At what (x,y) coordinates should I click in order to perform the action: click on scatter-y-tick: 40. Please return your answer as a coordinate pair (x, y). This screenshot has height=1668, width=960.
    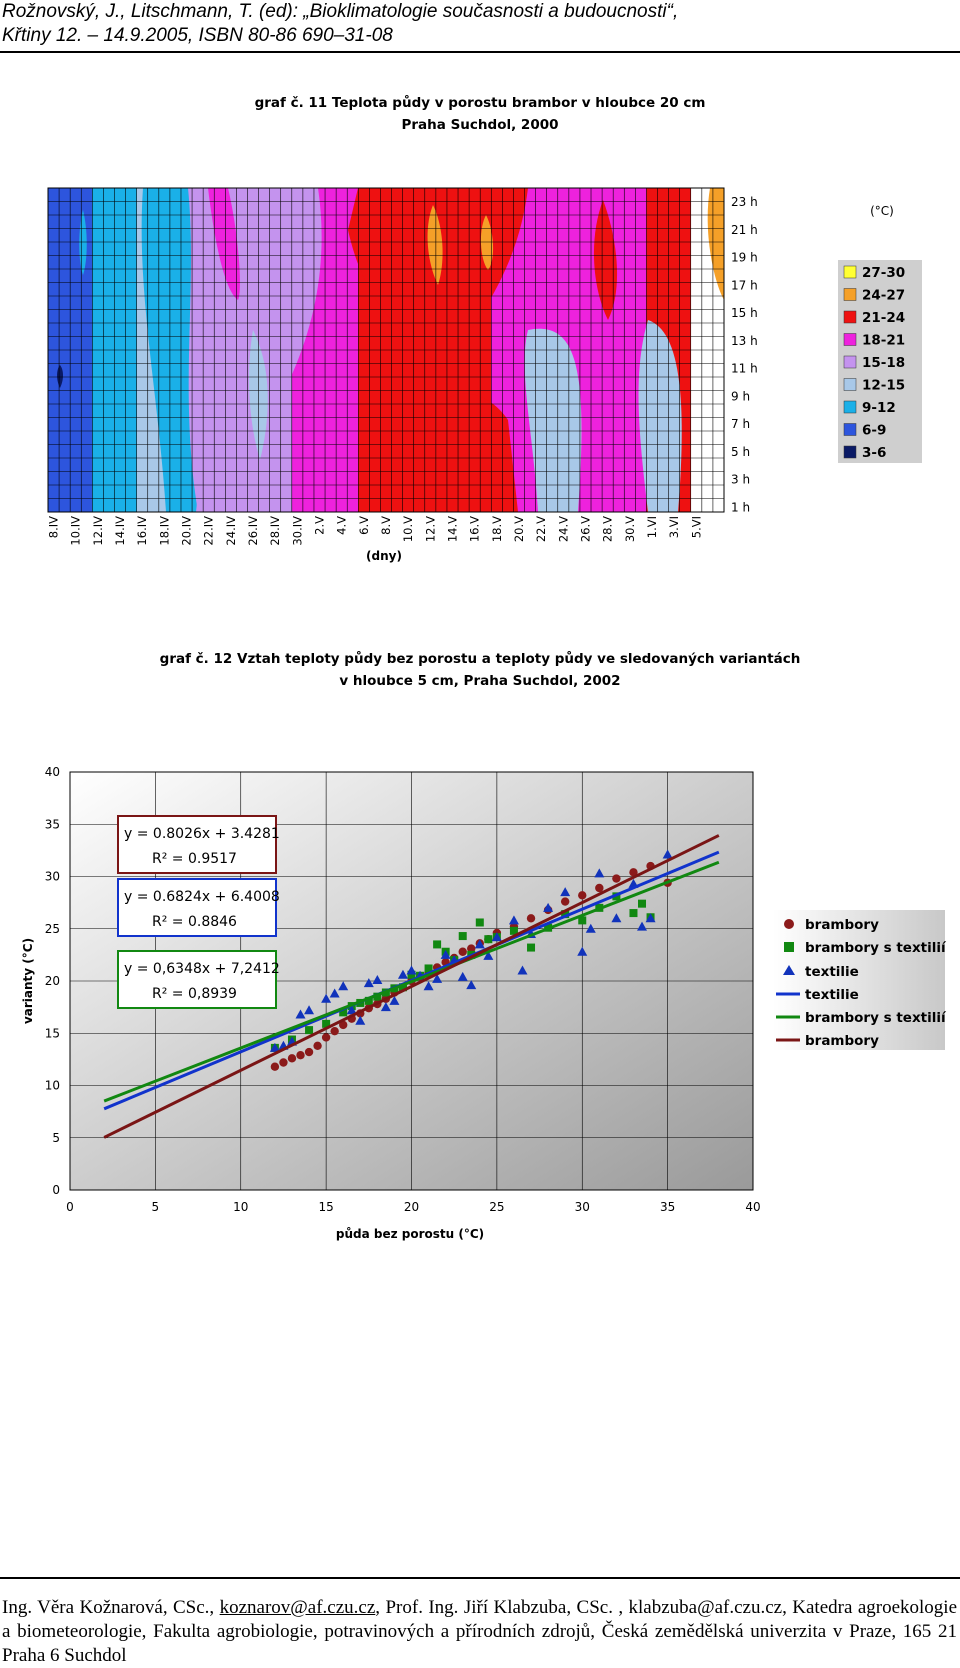
    Looking at the image, I should click on (52, 772).